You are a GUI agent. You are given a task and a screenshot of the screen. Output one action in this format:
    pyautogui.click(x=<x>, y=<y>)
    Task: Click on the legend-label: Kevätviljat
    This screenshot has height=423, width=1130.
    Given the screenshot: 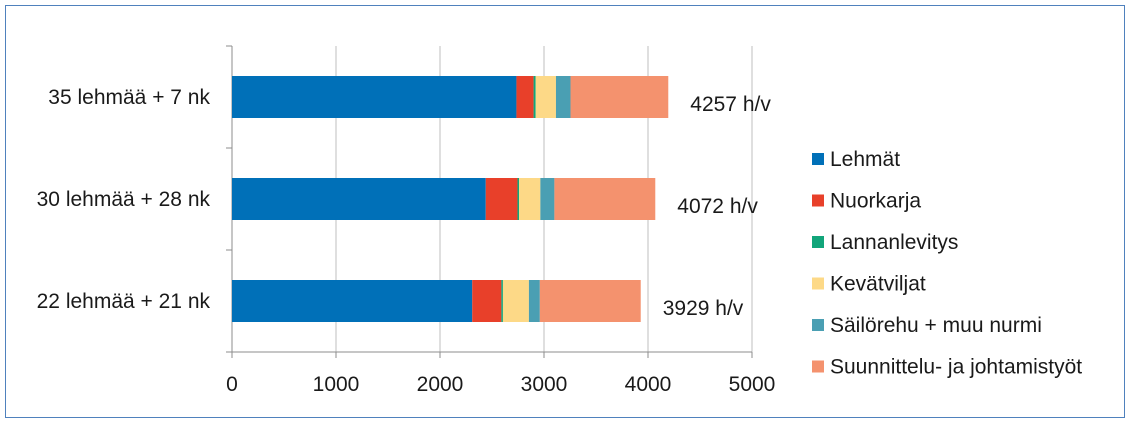 What is the action you would take?
    pyautogui.click(x=878, y=284)
    